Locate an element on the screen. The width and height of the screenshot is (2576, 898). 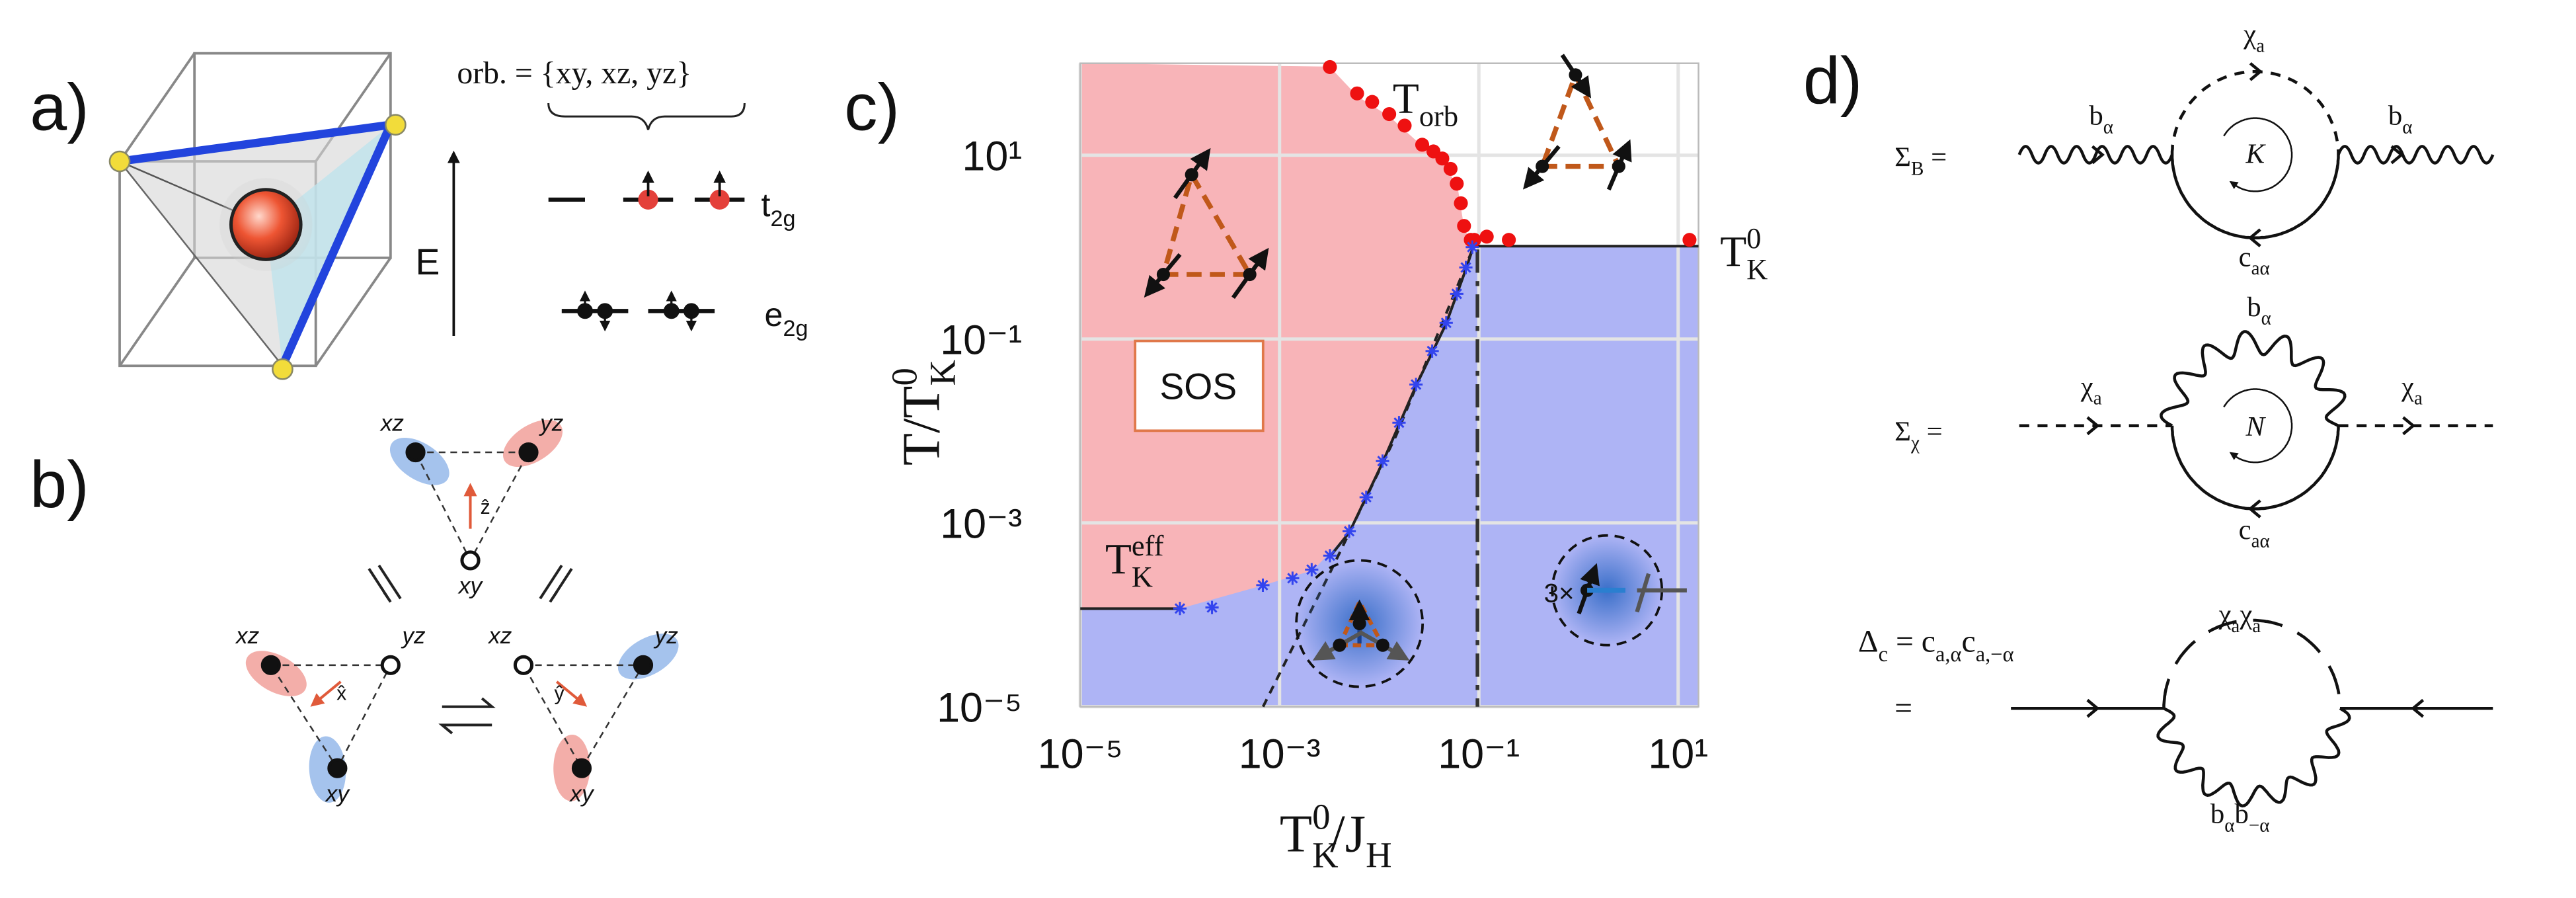
math-part: /J is located at coordinates (1348, 833).